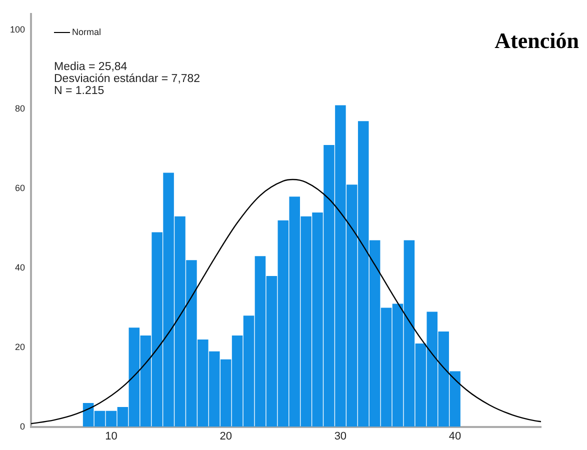 This screenshot has height=450, width=587. What do you see at coordinates (23, 426) in the screenshot?
I see `y-tick-label: 0` at bounding box center [23, 426].